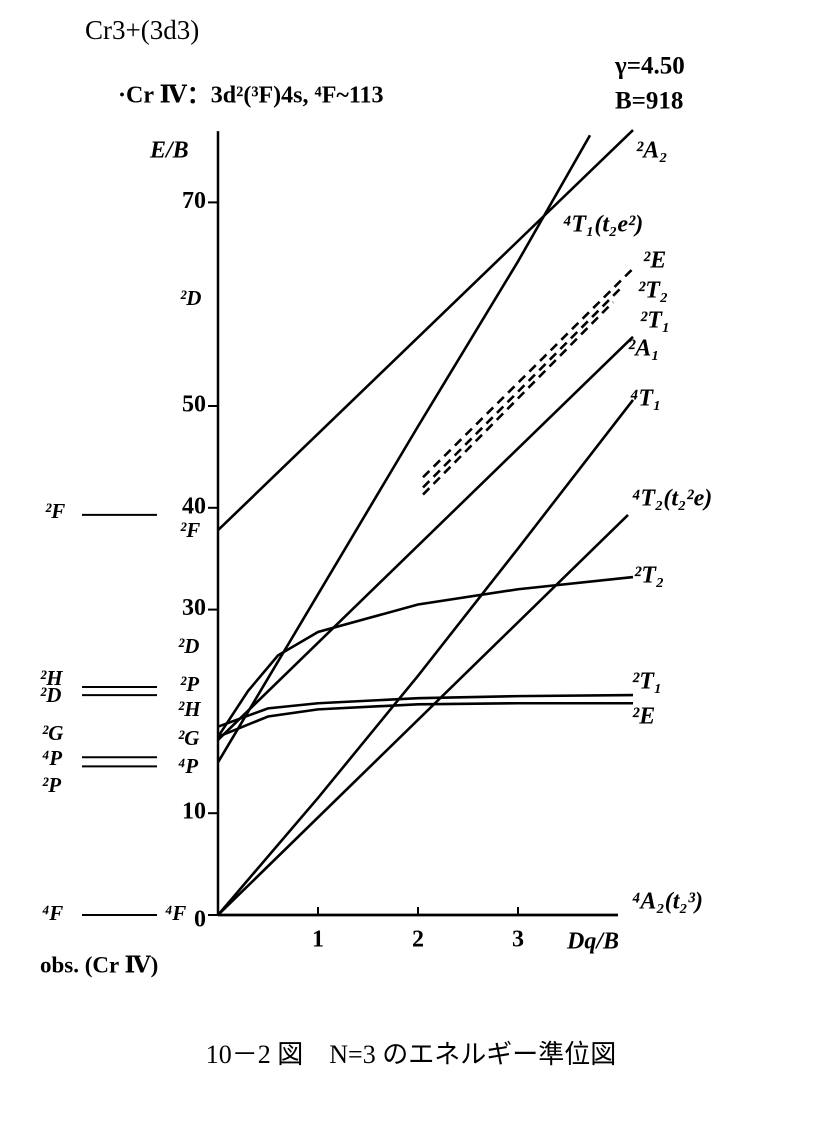 The image size is (823, 1128). Describe the element at coordinates (649, 101) in the screenshot. I see `parameter: B=918` at that location.